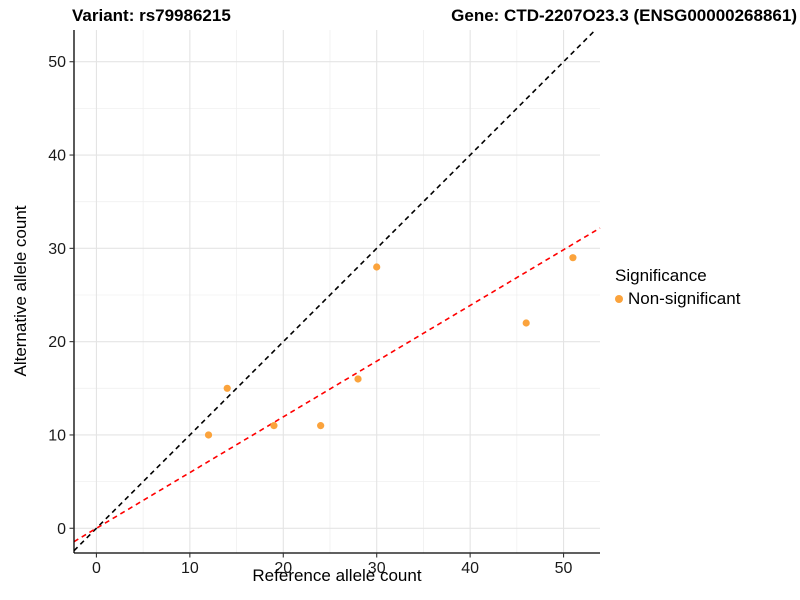 This screenshot has width=800, height=600. What do you see at coordinates (337, 575) in the screenshot?
I see `x-axis-title: Reference allele count` at bounding box center [337, 575].